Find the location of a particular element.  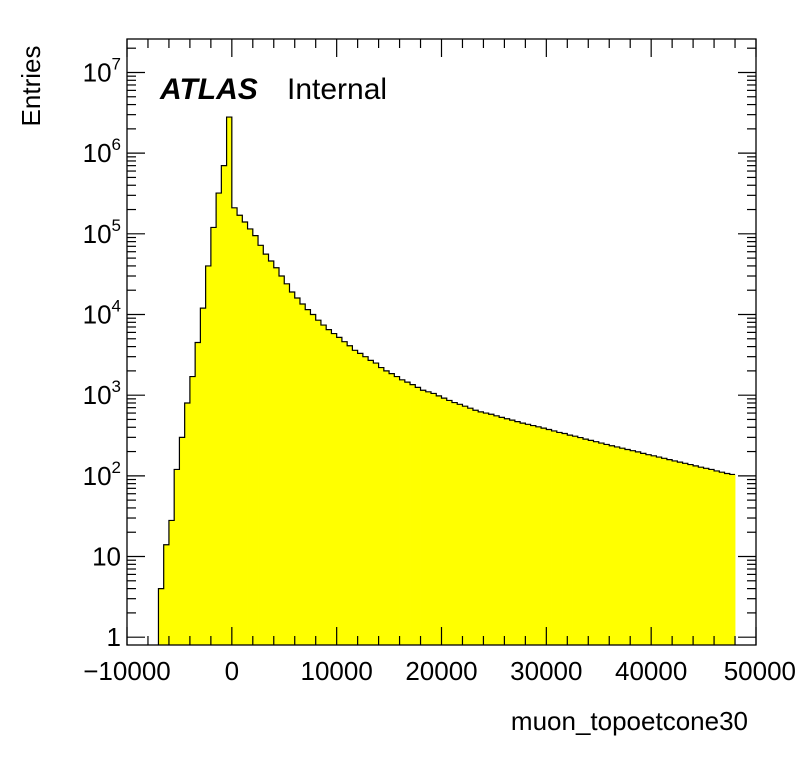

y-tick-label: 10⁴ is located at coordinates (102, 312).